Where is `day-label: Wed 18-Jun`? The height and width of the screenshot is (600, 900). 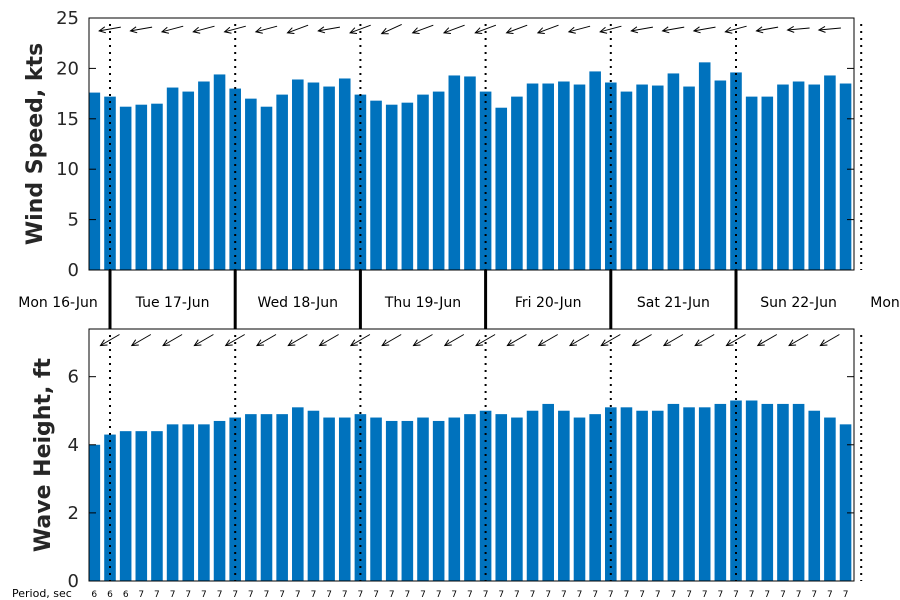 day-label: Wed 18-Jun is located at coordinates (298, 303).